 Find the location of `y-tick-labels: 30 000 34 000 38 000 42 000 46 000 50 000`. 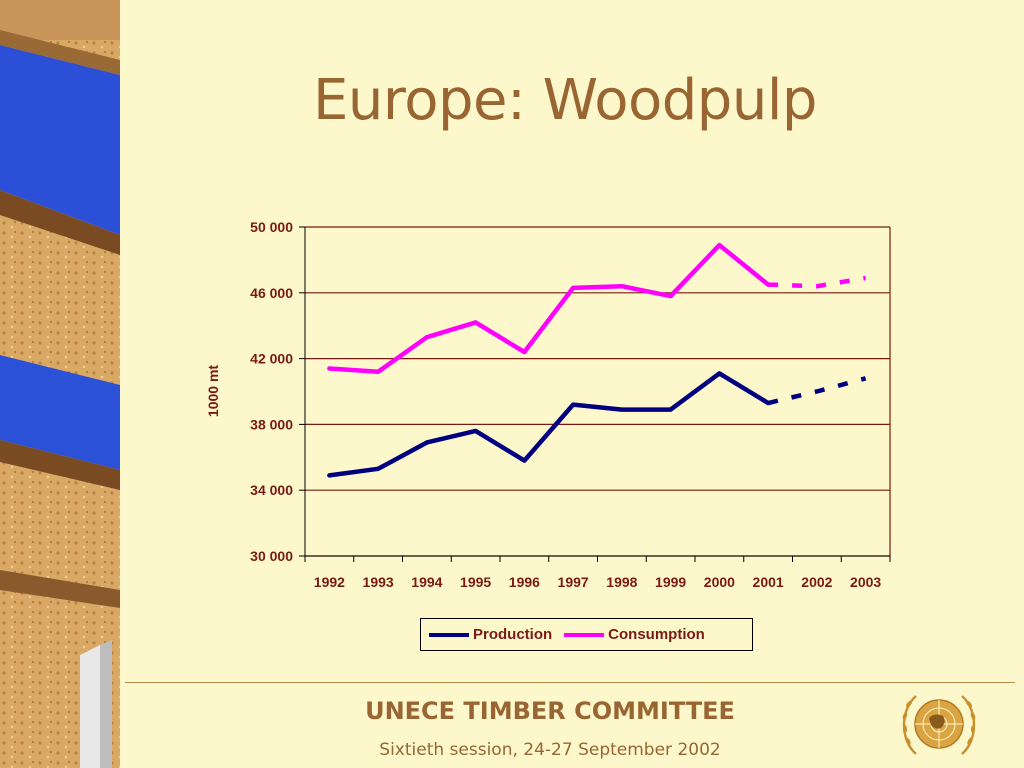

y-tick-labels: 30 000 34 000 38 000 42 000 46 000 50 000 is located at coordinates (271, 391).